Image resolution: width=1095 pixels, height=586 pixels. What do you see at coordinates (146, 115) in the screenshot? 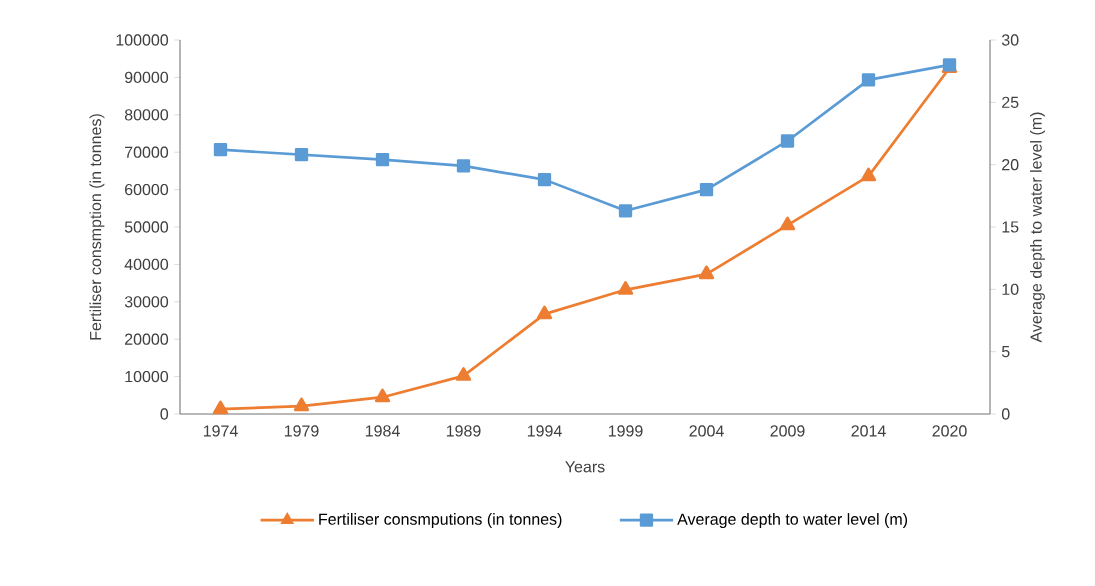
I see `y-tick-label: 80000` at bounding box center [146, 115].